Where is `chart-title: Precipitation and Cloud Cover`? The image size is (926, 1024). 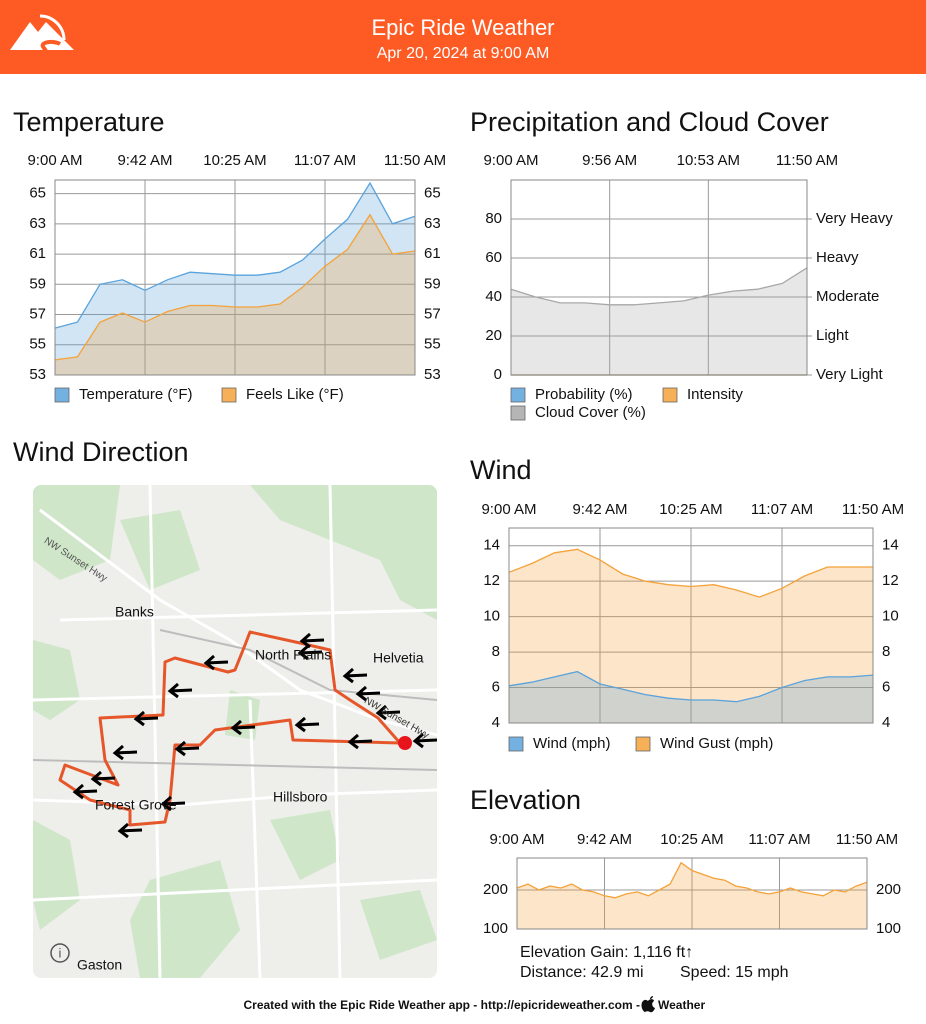 chart-title: Precipitation and Cloud Cover is located at coordinates (649, 122).